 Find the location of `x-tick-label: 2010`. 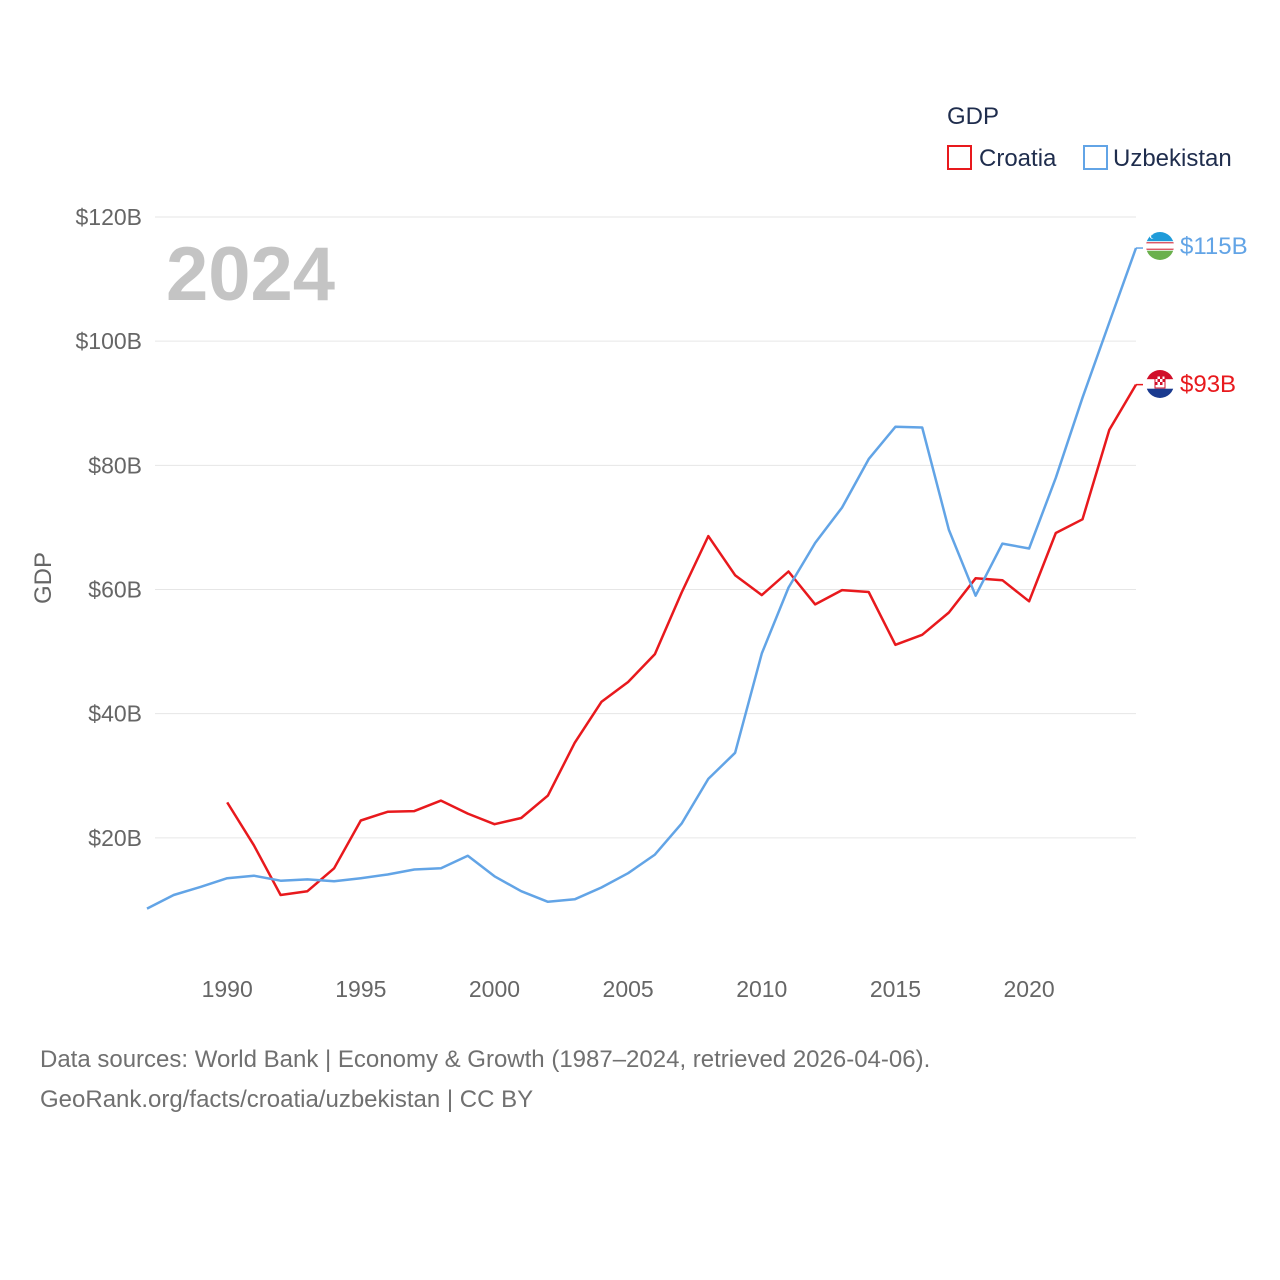

x-tick-label: 2010 is located at coordinates (761, 989).